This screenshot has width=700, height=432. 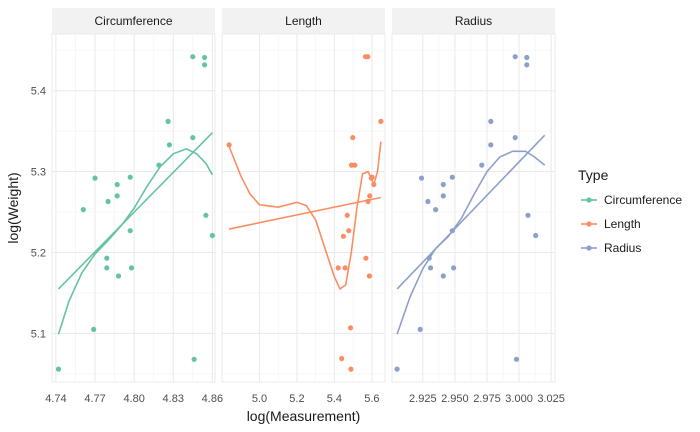 What do you see at coordinates (487, 399) in the screenshot?
I see `x-tick-label: 2.975` at bounding box center [487, 399].